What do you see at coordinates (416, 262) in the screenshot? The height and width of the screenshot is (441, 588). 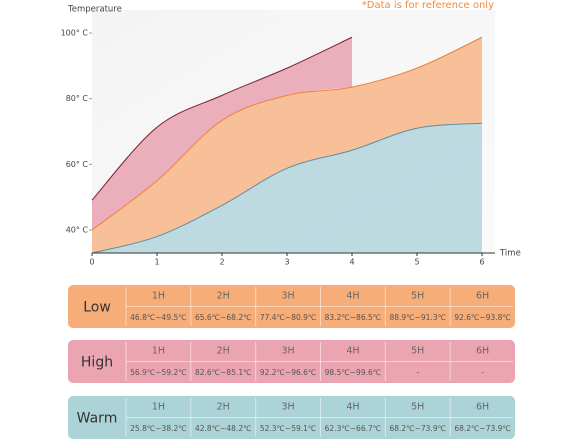 I see `x-tick-label: 5` at bounding box center [416, 262].